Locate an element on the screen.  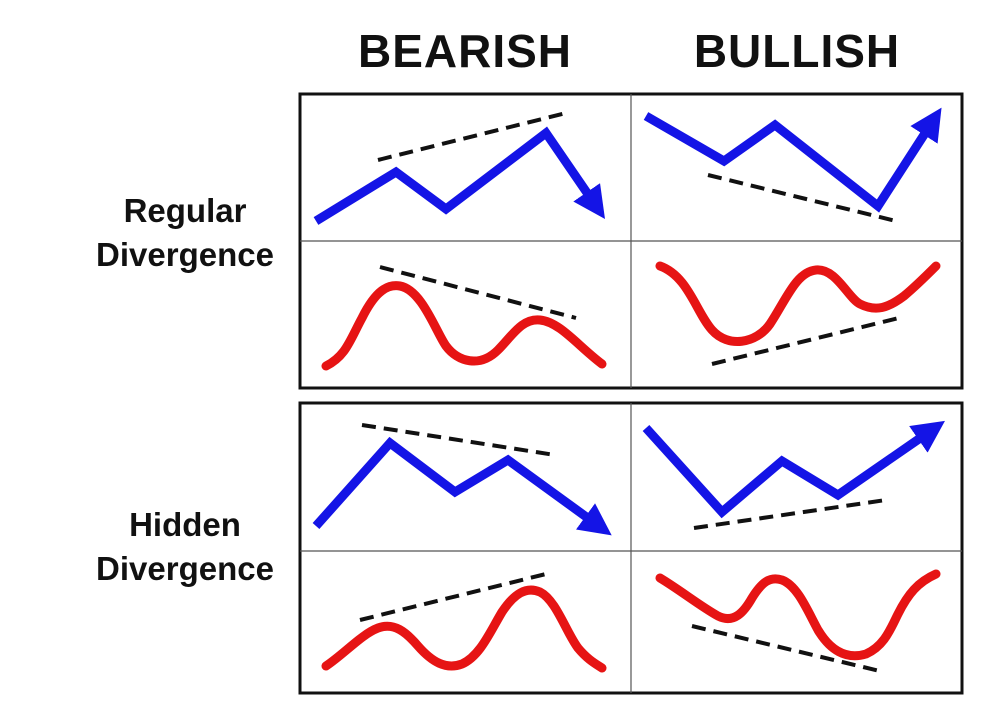
row-label-regular-divergence: Regular Divergence is located at coordinates (185, 233).